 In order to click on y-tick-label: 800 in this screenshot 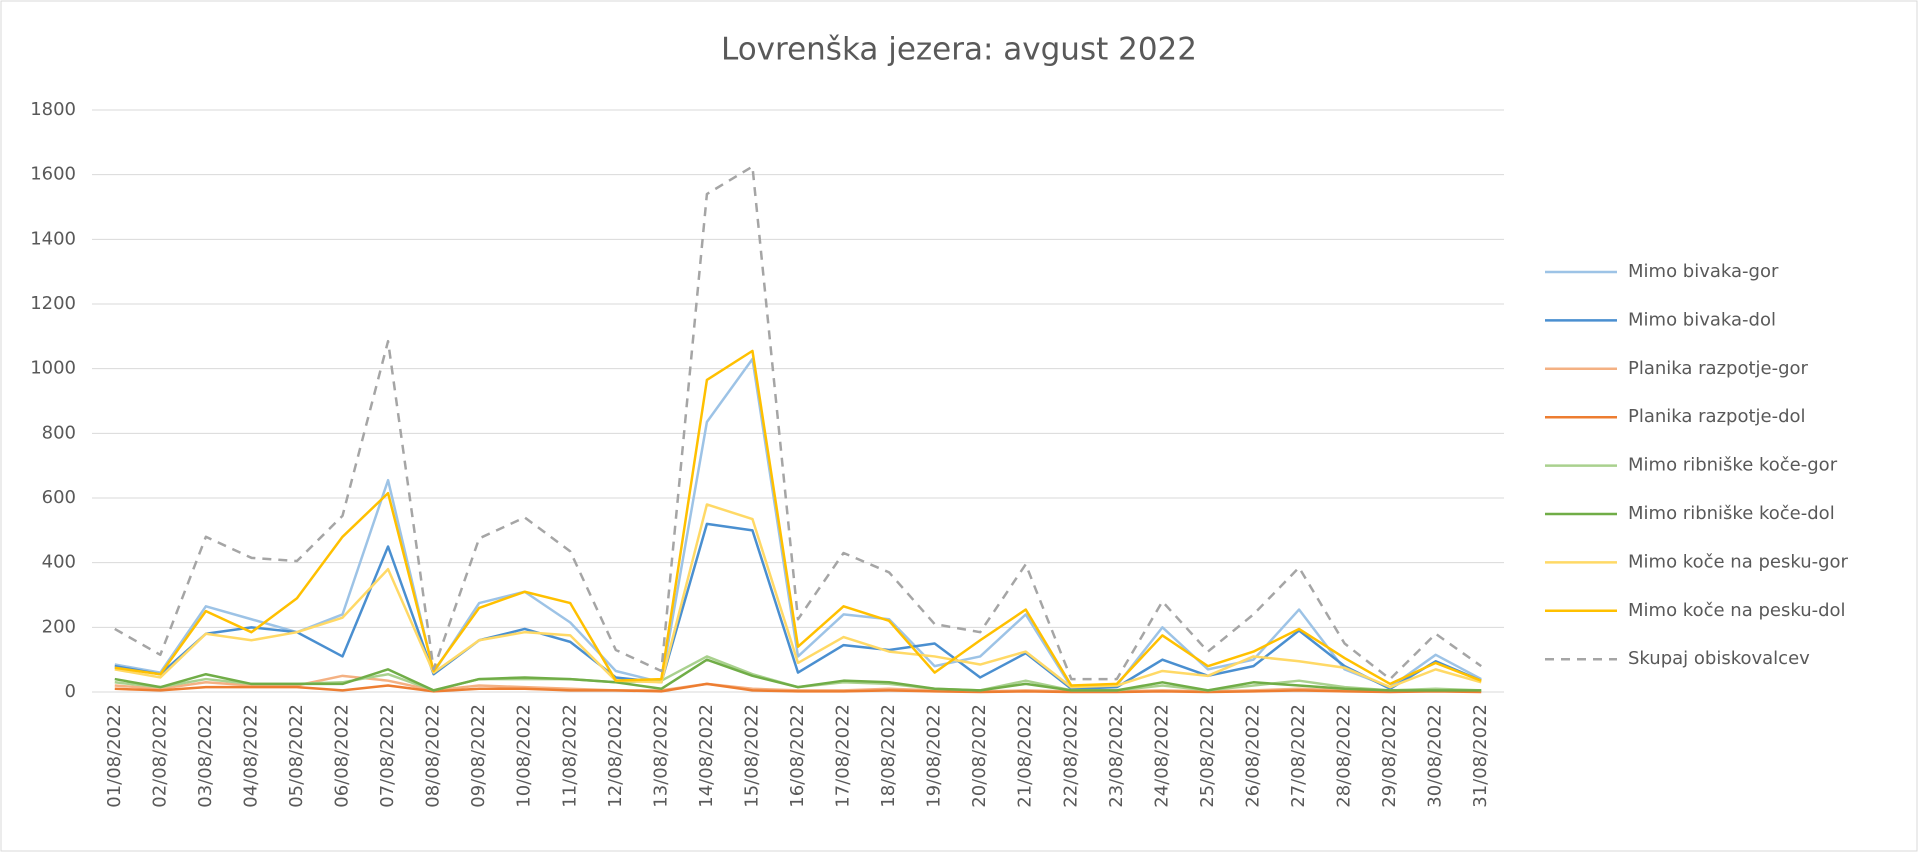, I will do `click(59, 432)`.